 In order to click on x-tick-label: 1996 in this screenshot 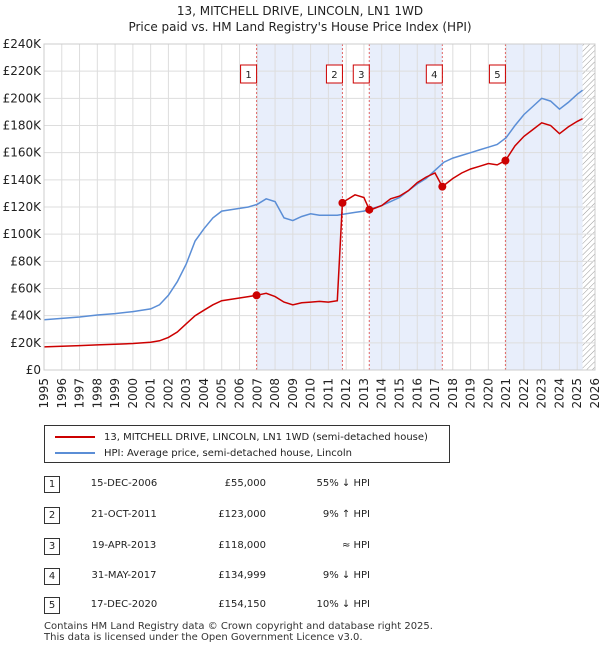, I will do `click(62, 393)`.